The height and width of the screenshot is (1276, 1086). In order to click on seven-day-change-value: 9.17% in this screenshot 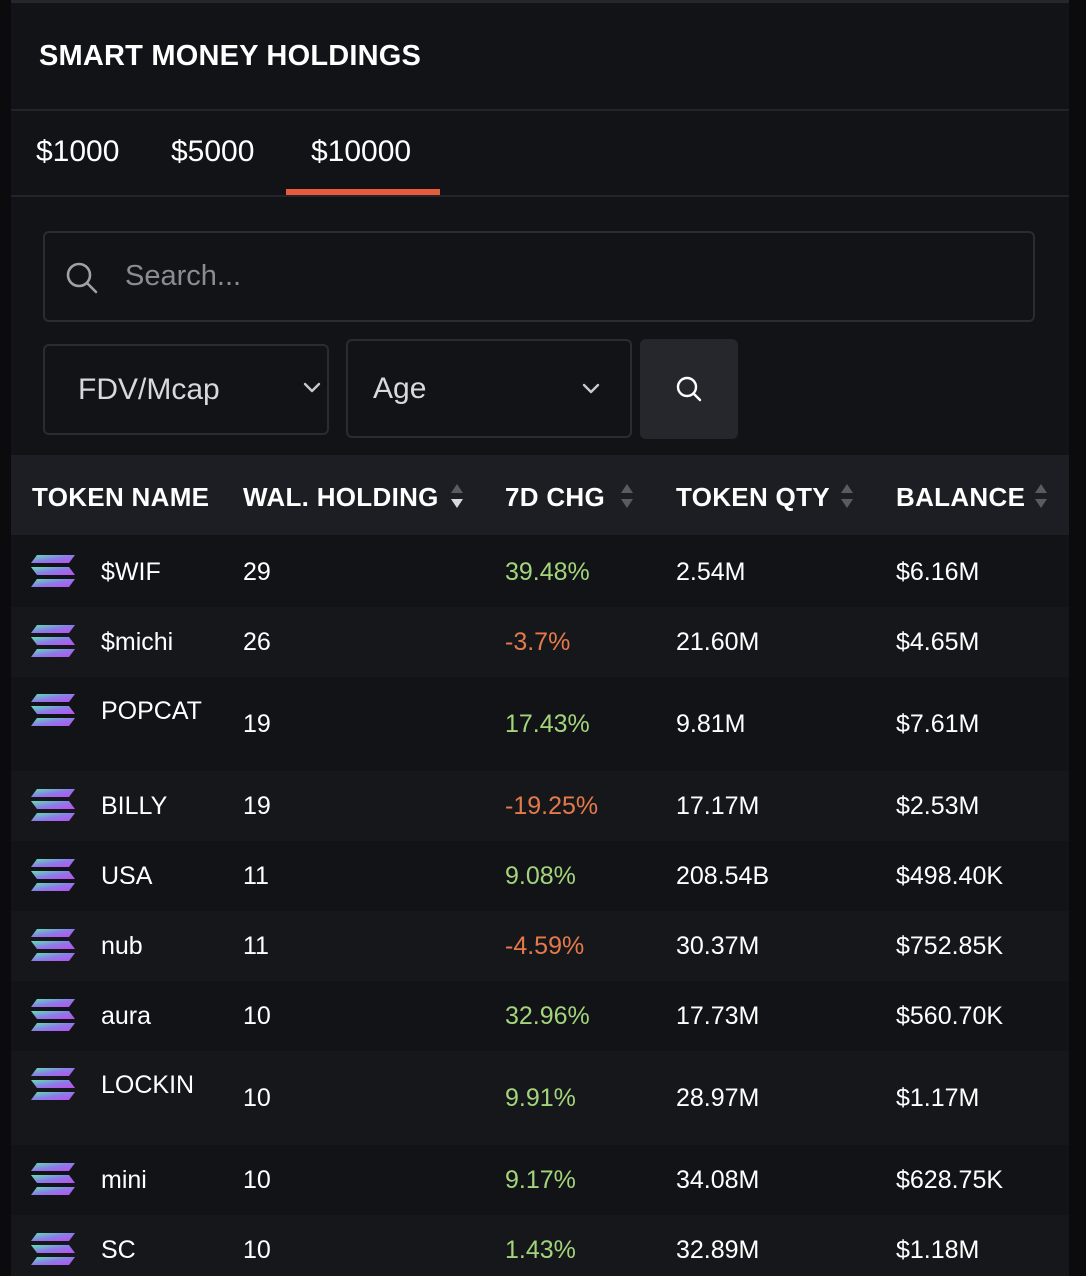, I will do `click(540, 1180)`.